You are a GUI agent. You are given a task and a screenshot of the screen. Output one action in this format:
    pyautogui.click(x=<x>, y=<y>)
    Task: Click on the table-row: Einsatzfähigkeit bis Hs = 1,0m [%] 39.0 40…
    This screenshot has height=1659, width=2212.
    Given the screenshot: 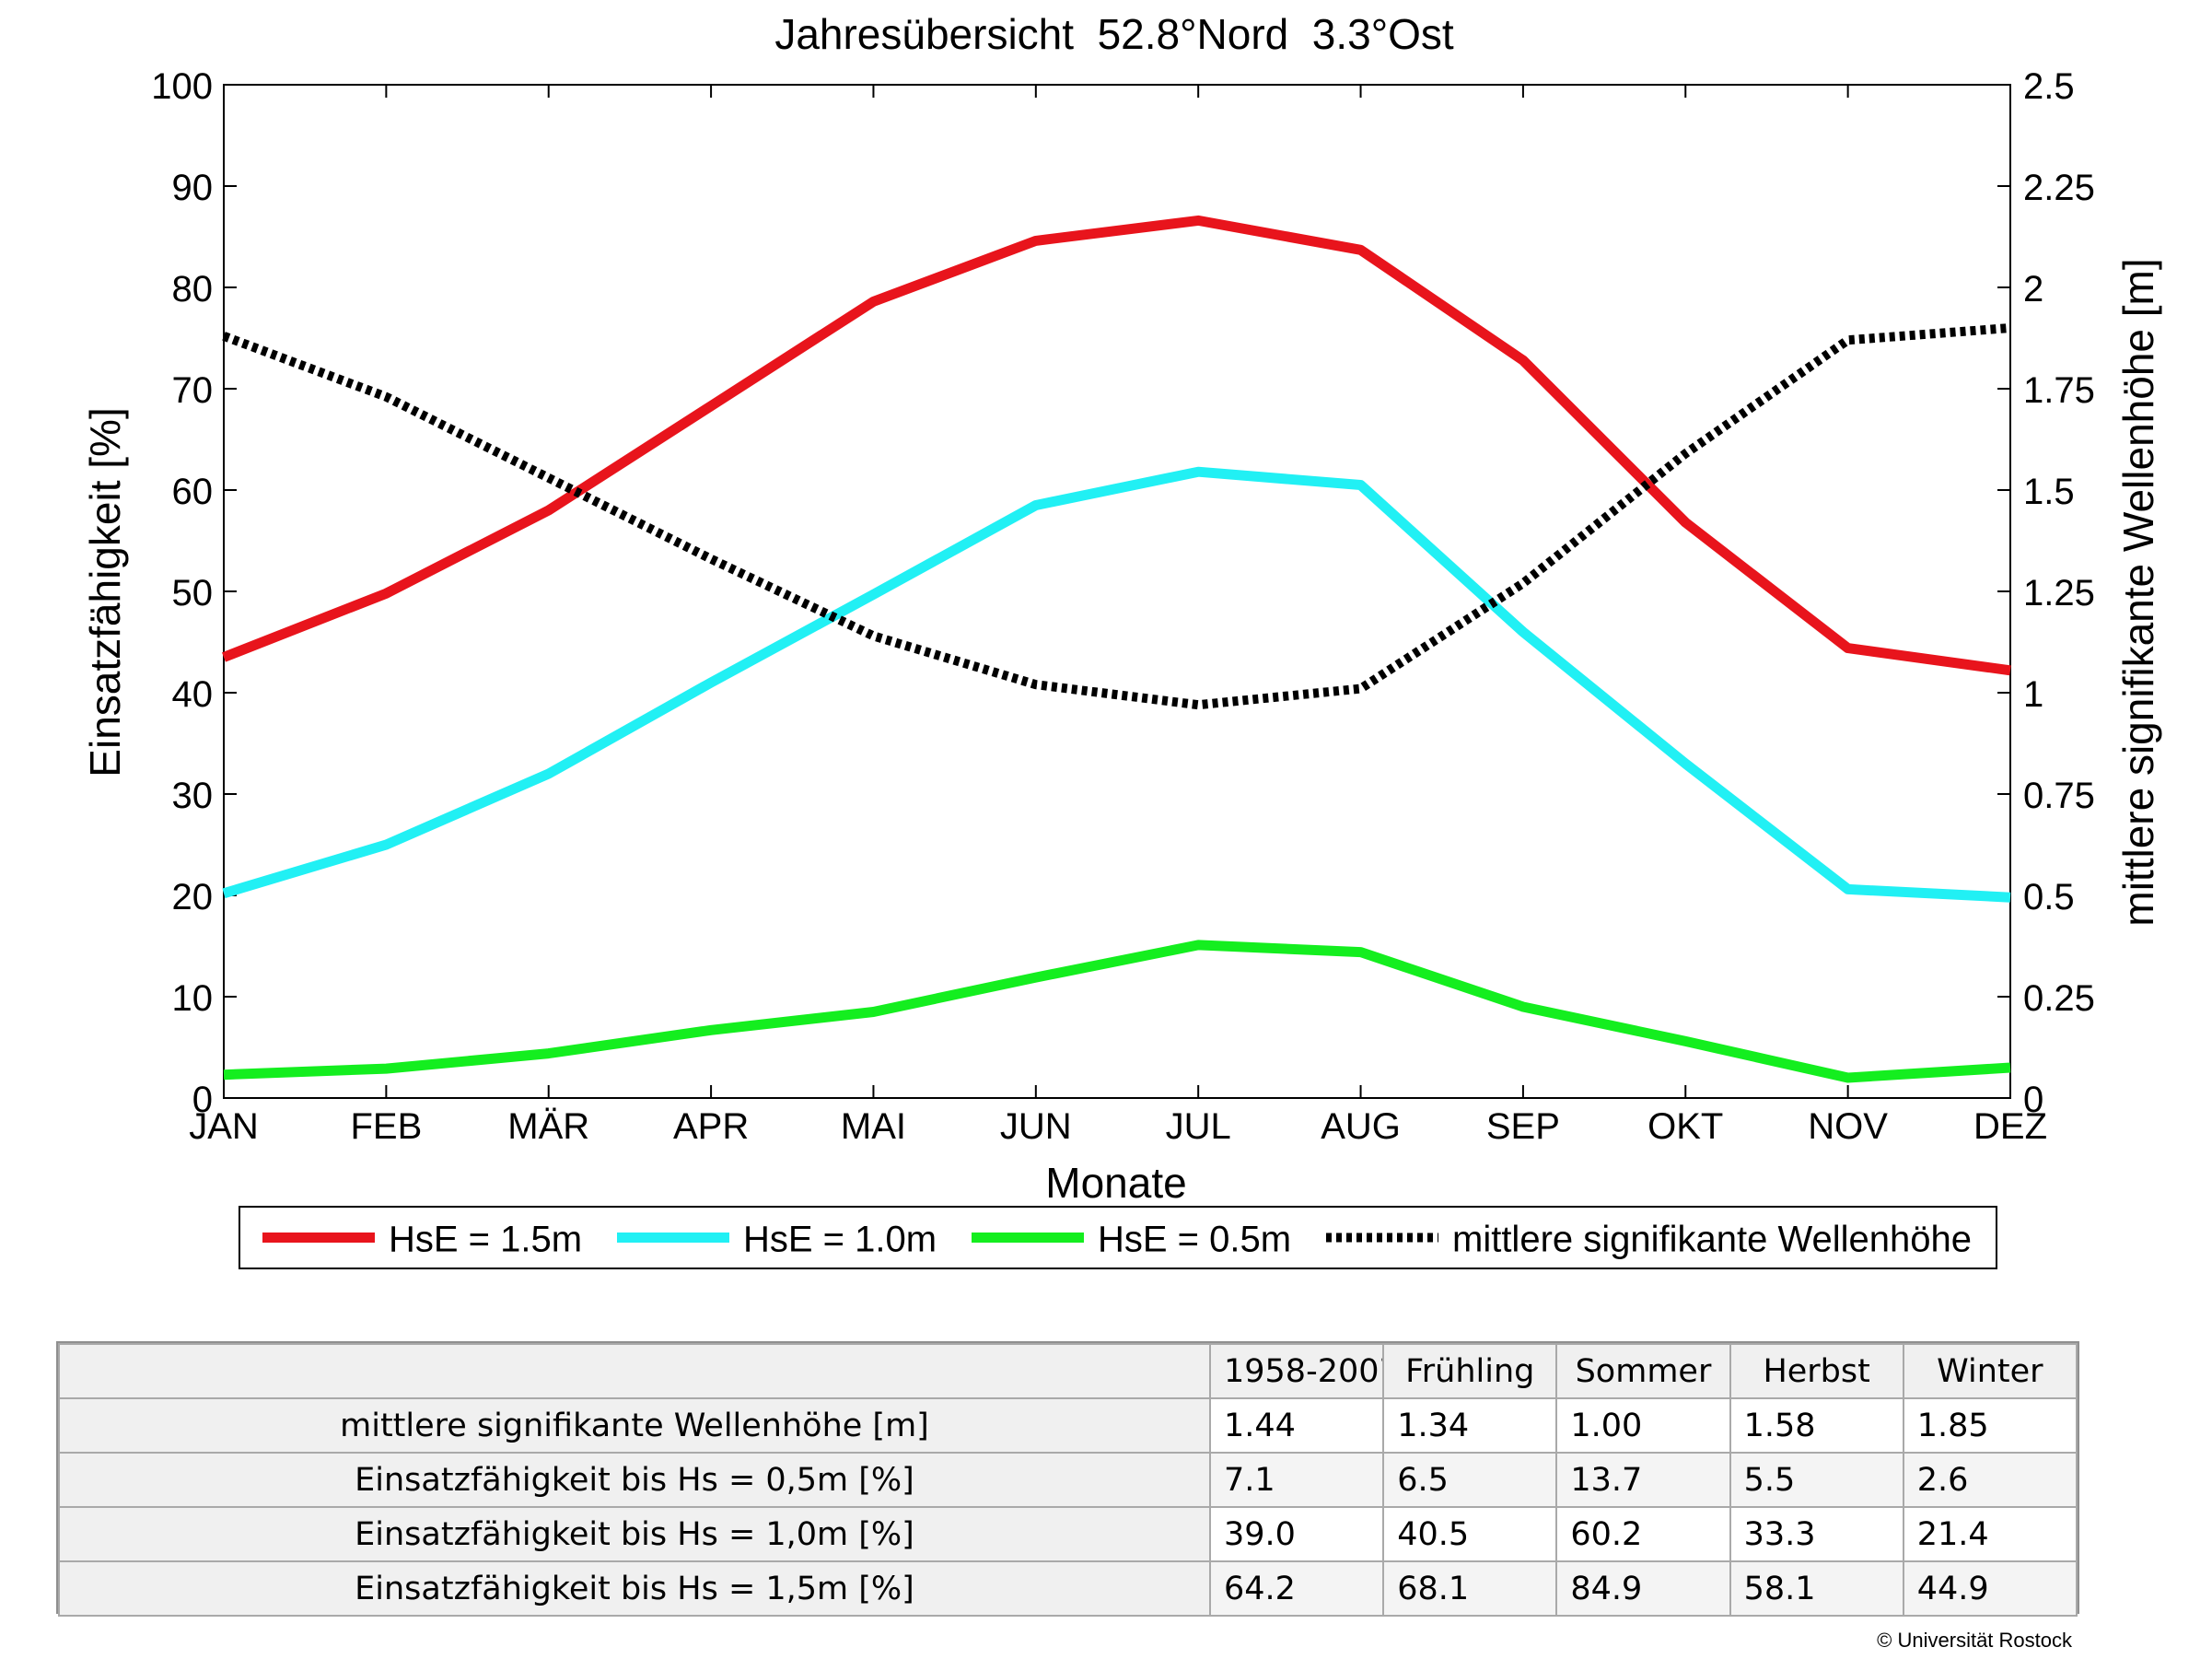 What is the action you would take?
    pyautogui.click(x=1068, y=1534)
    